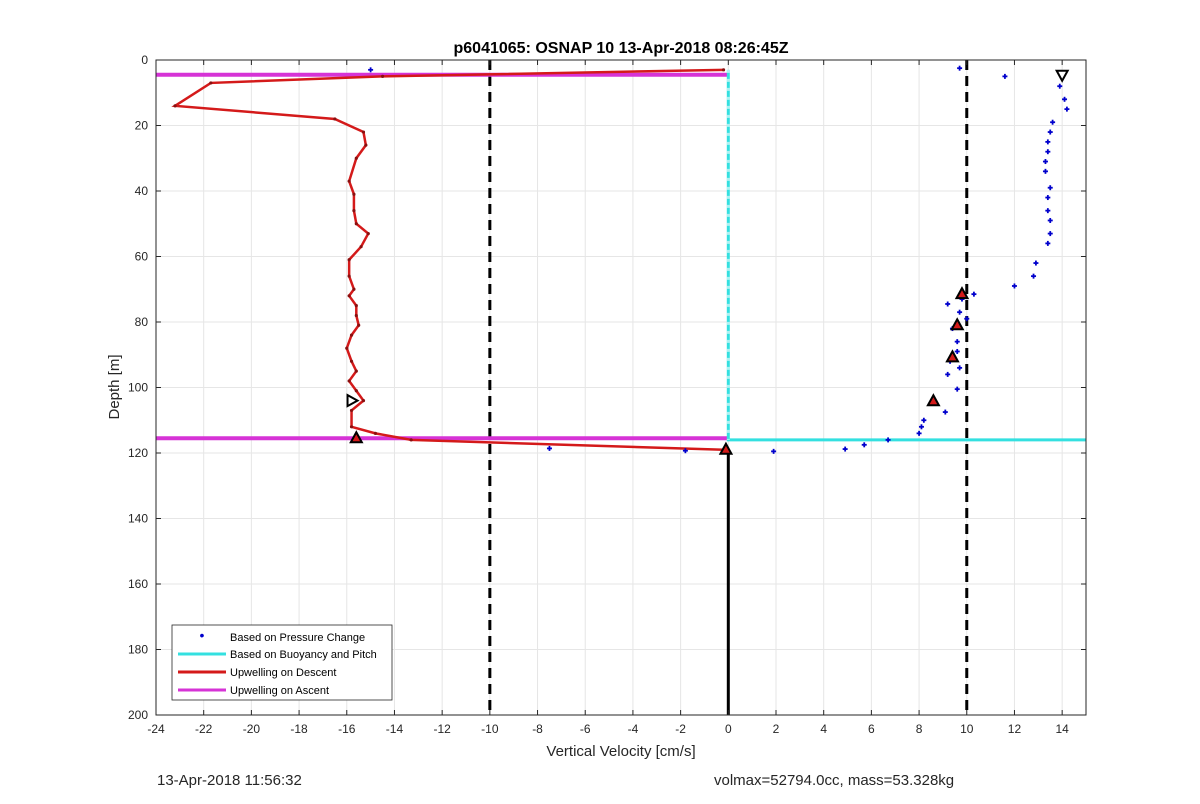 The height and width of the screenshot is (804, 1200). What do you see at coordinates (442, 729) in the screenshot?
I see `x-tick-label: -12` at bounding box center [442, 729].